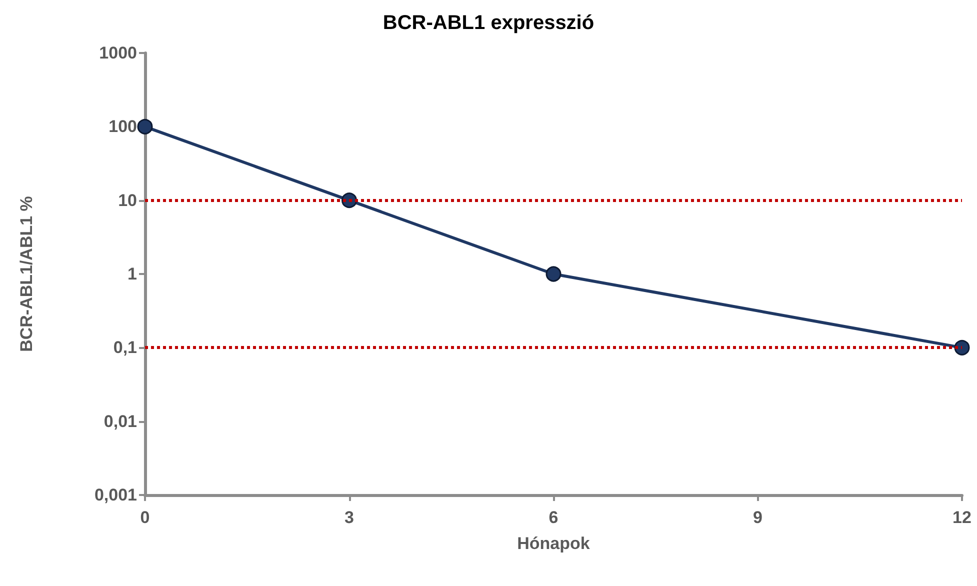  Describe the element at coordinates (127, 200) in the screenshot. I see `y-tick-label: 10` at that location.